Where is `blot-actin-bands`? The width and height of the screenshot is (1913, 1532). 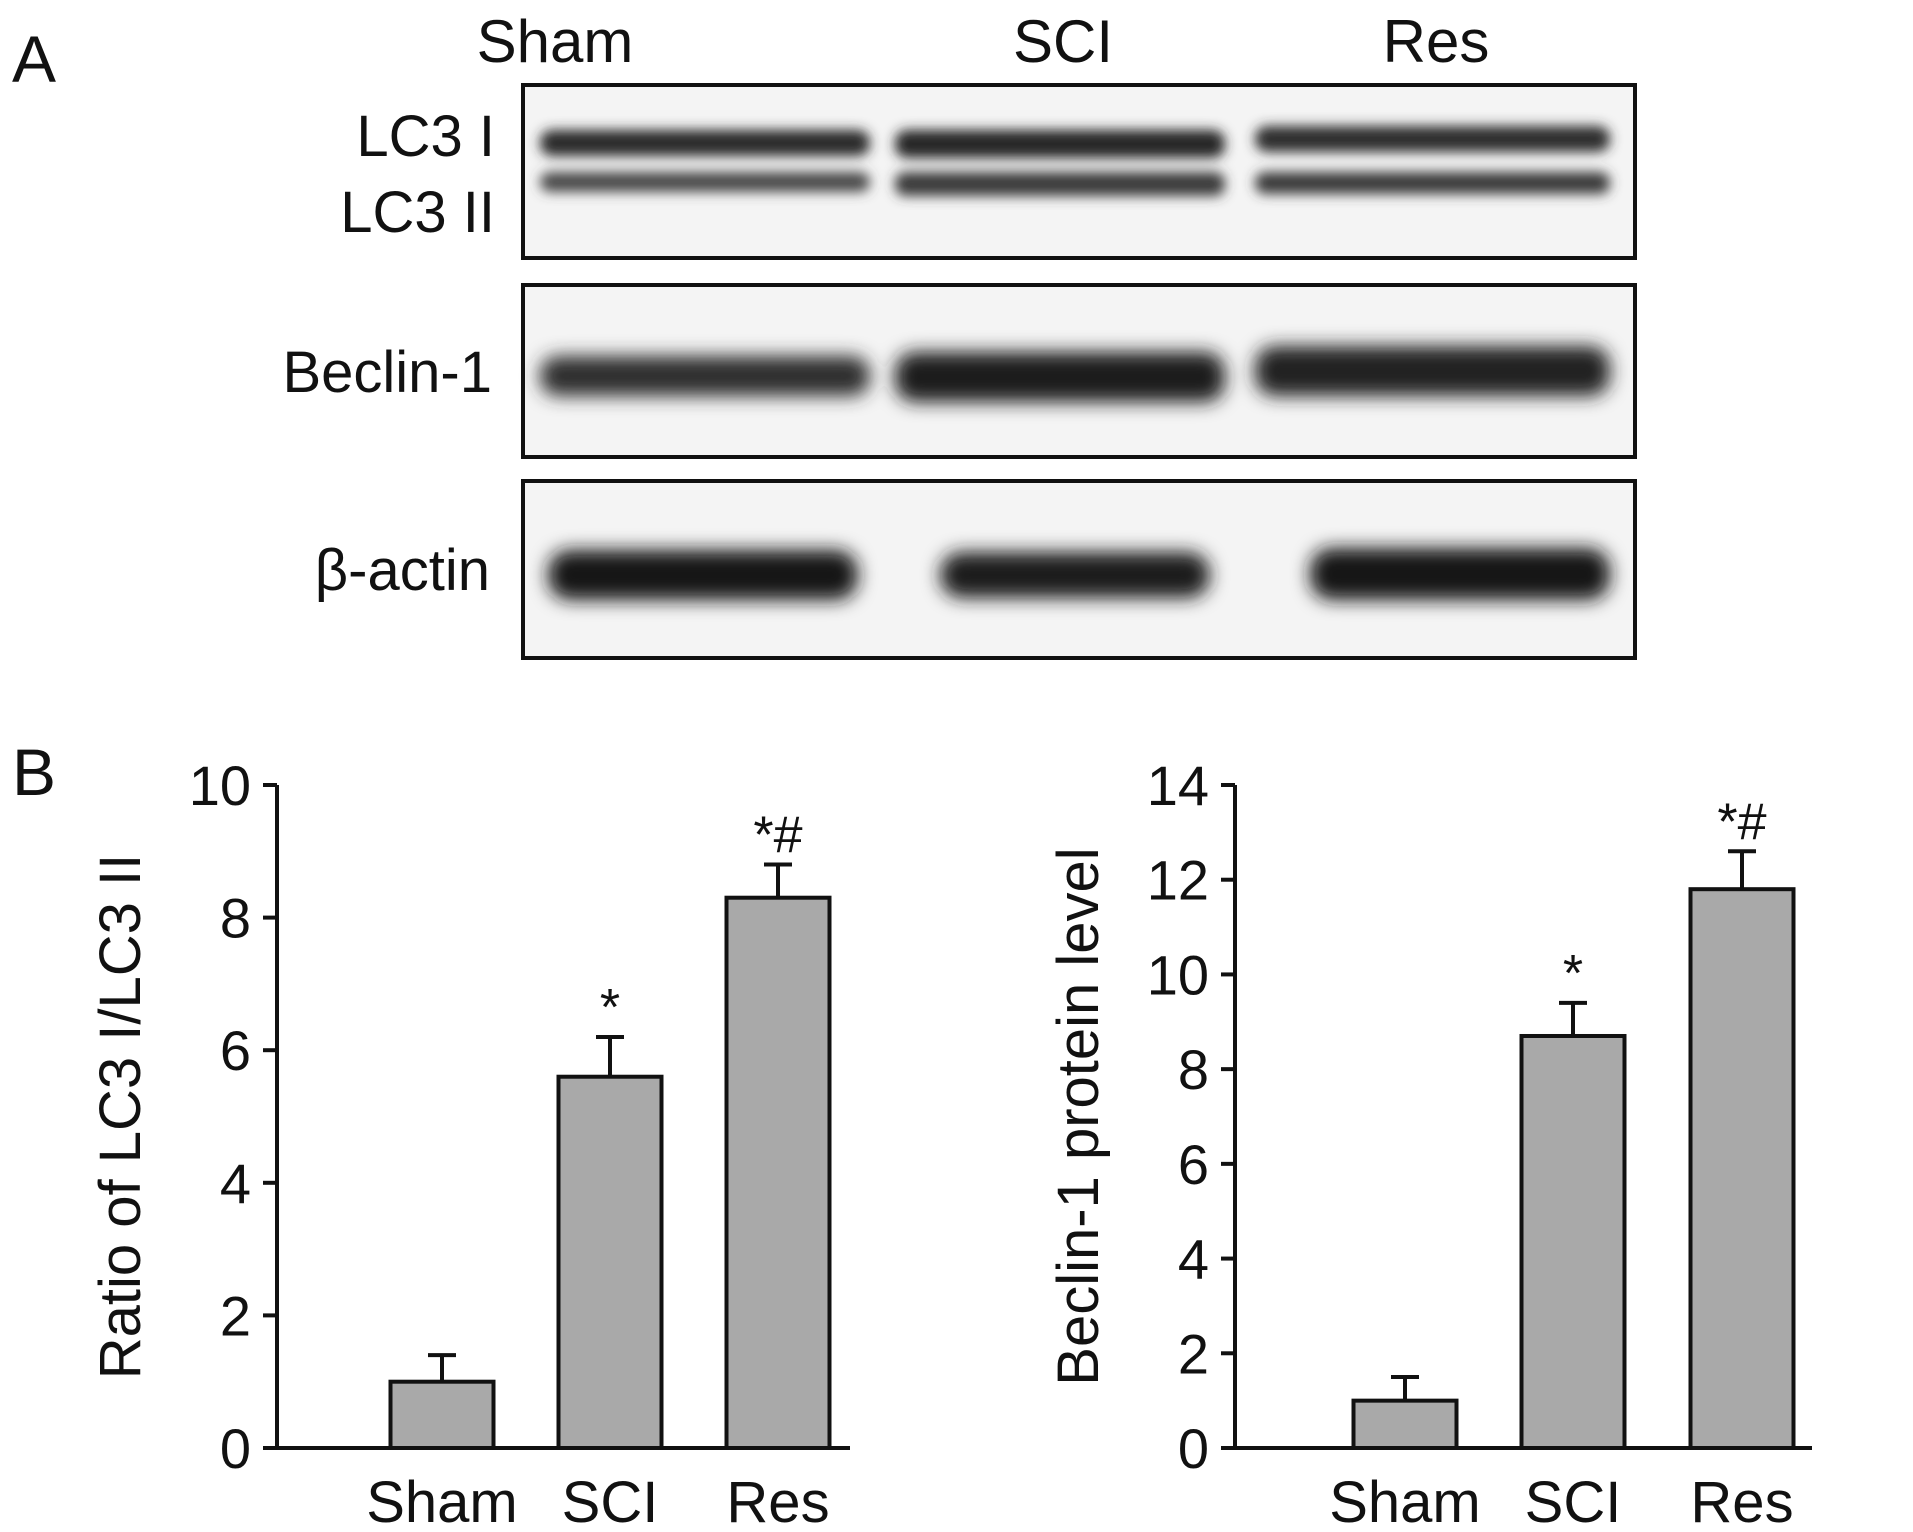
blot-actin-bands is located at coordinates (1079, 574).